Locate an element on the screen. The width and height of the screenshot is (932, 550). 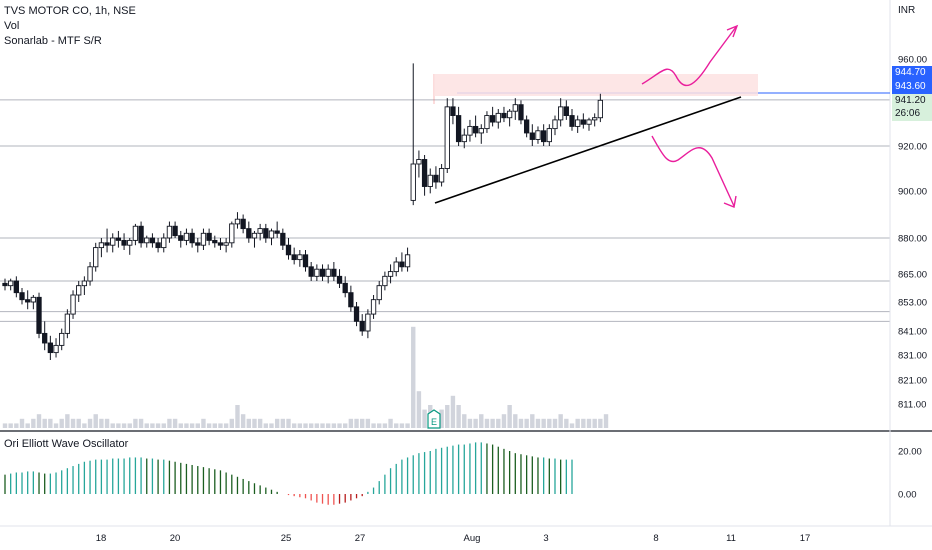
annotations is located at coordinates (588, 116).